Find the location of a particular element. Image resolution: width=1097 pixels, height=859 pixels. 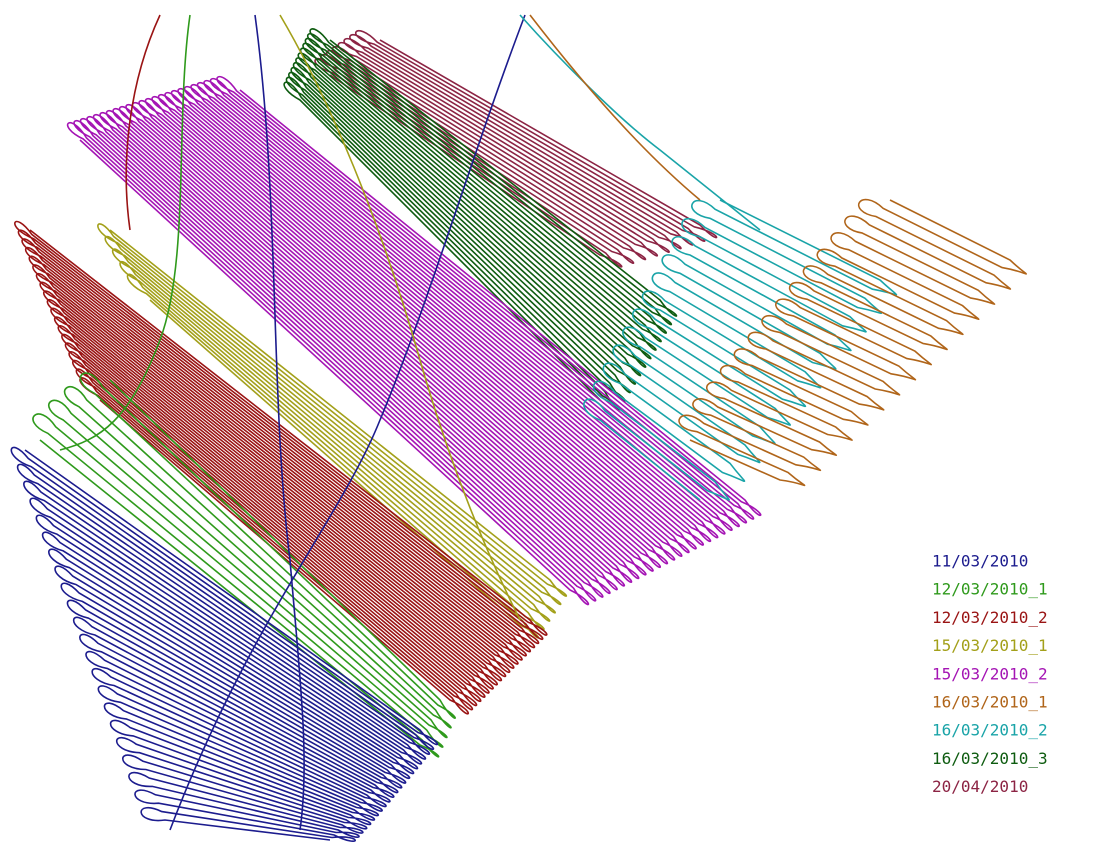

legend-label: 16/03/2010_1 is located at coordinates (990, 702).